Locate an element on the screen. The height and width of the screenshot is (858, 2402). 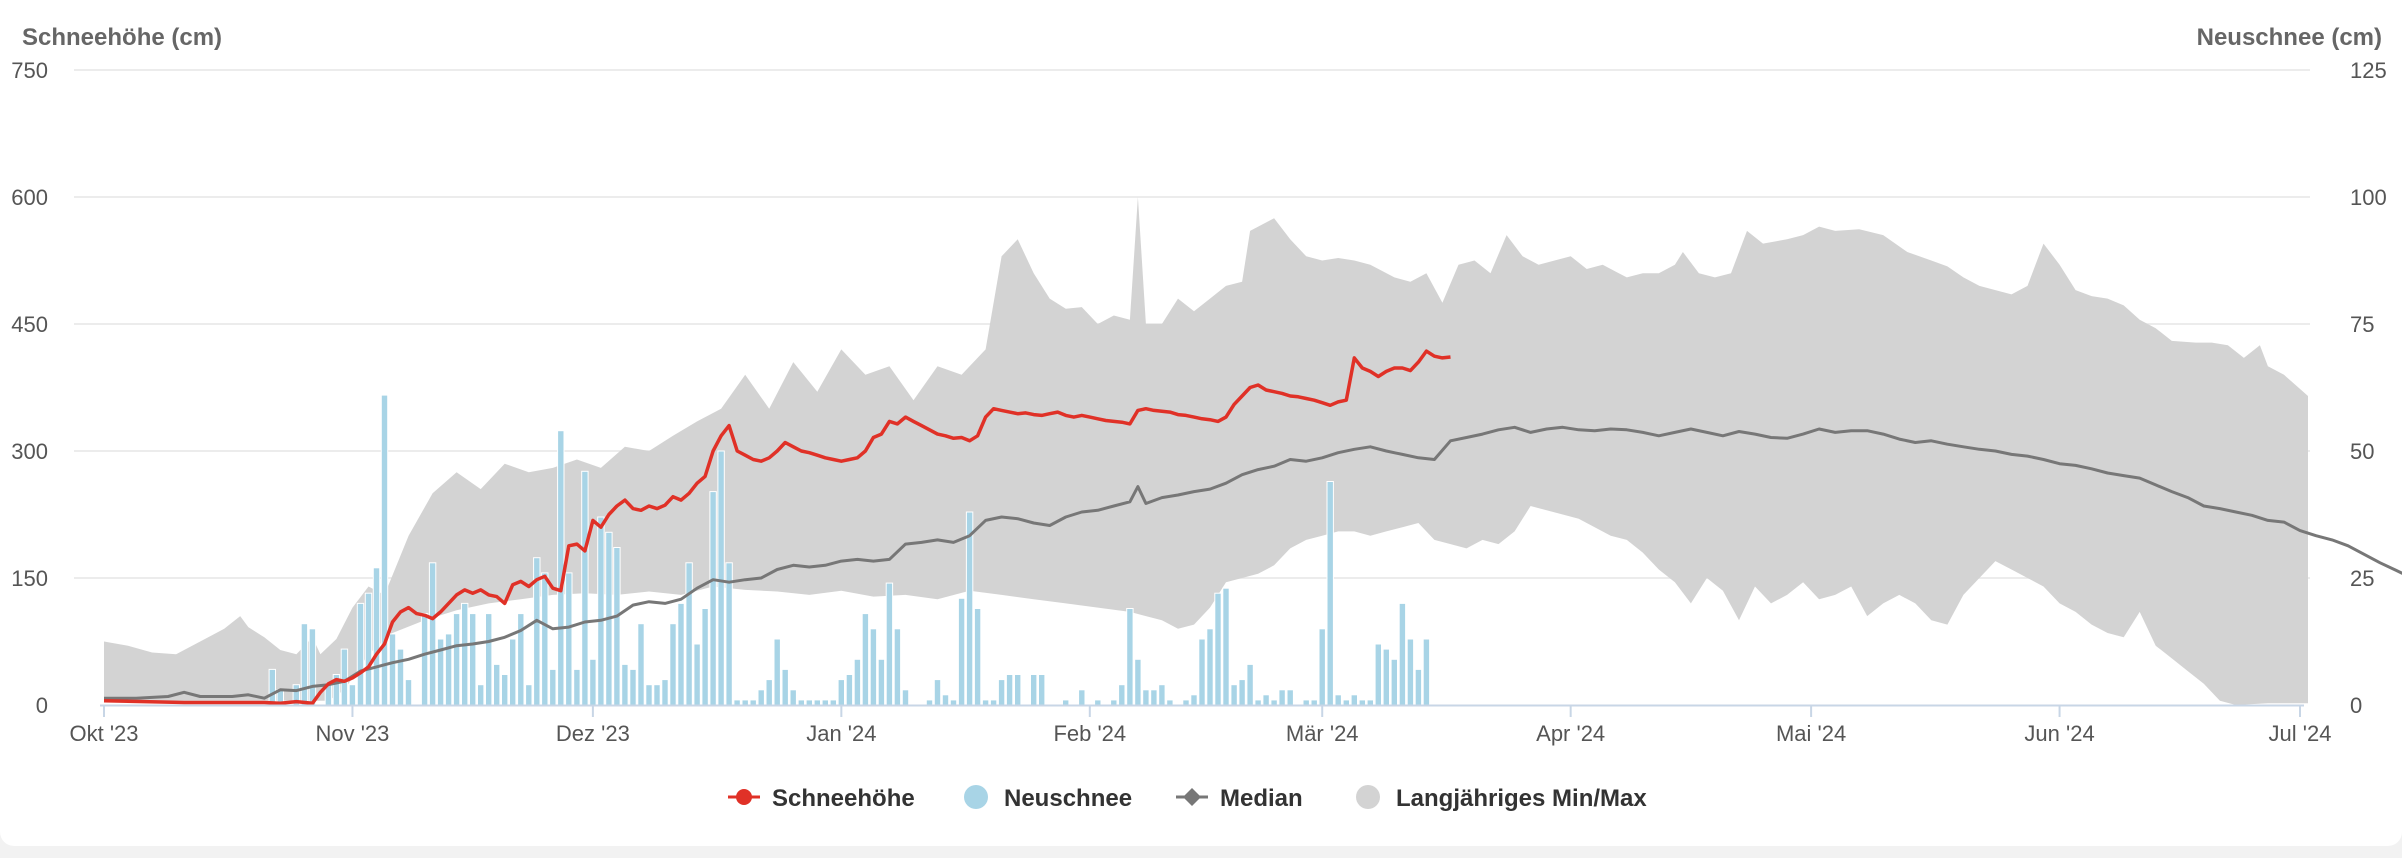
legend-item: Schneehöhe is located at coordinates (821, 798).